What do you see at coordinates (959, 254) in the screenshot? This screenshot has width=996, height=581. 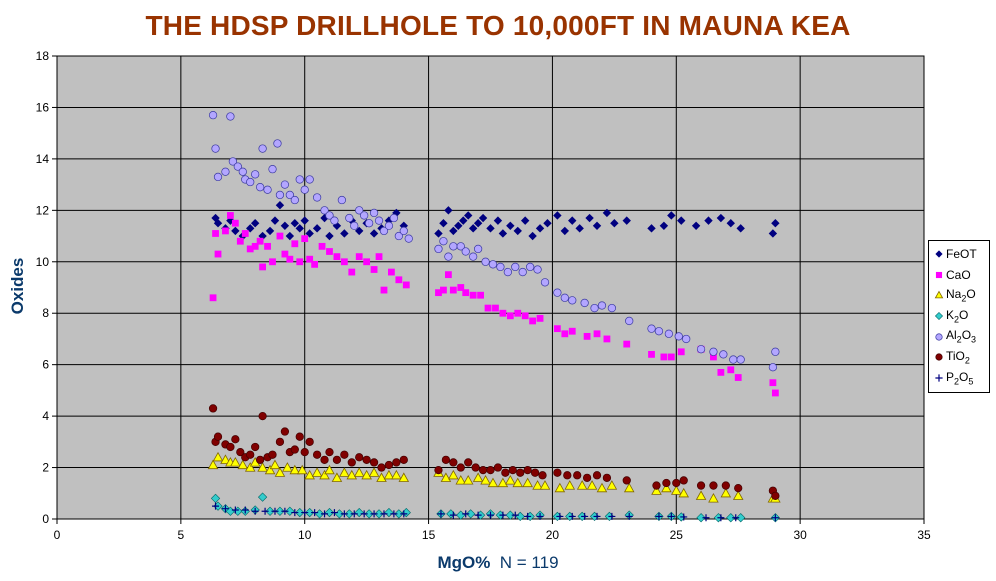 I see `legend-item-feot: FeOT` at bounding box center [959, 254].